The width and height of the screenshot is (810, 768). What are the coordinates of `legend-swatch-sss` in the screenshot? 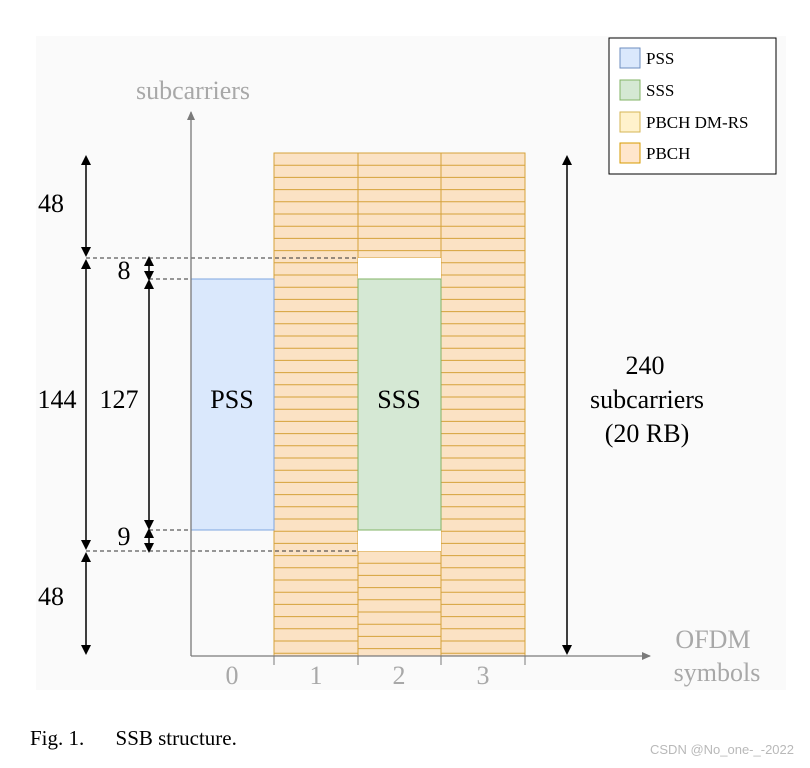 It's located at (630, 90).